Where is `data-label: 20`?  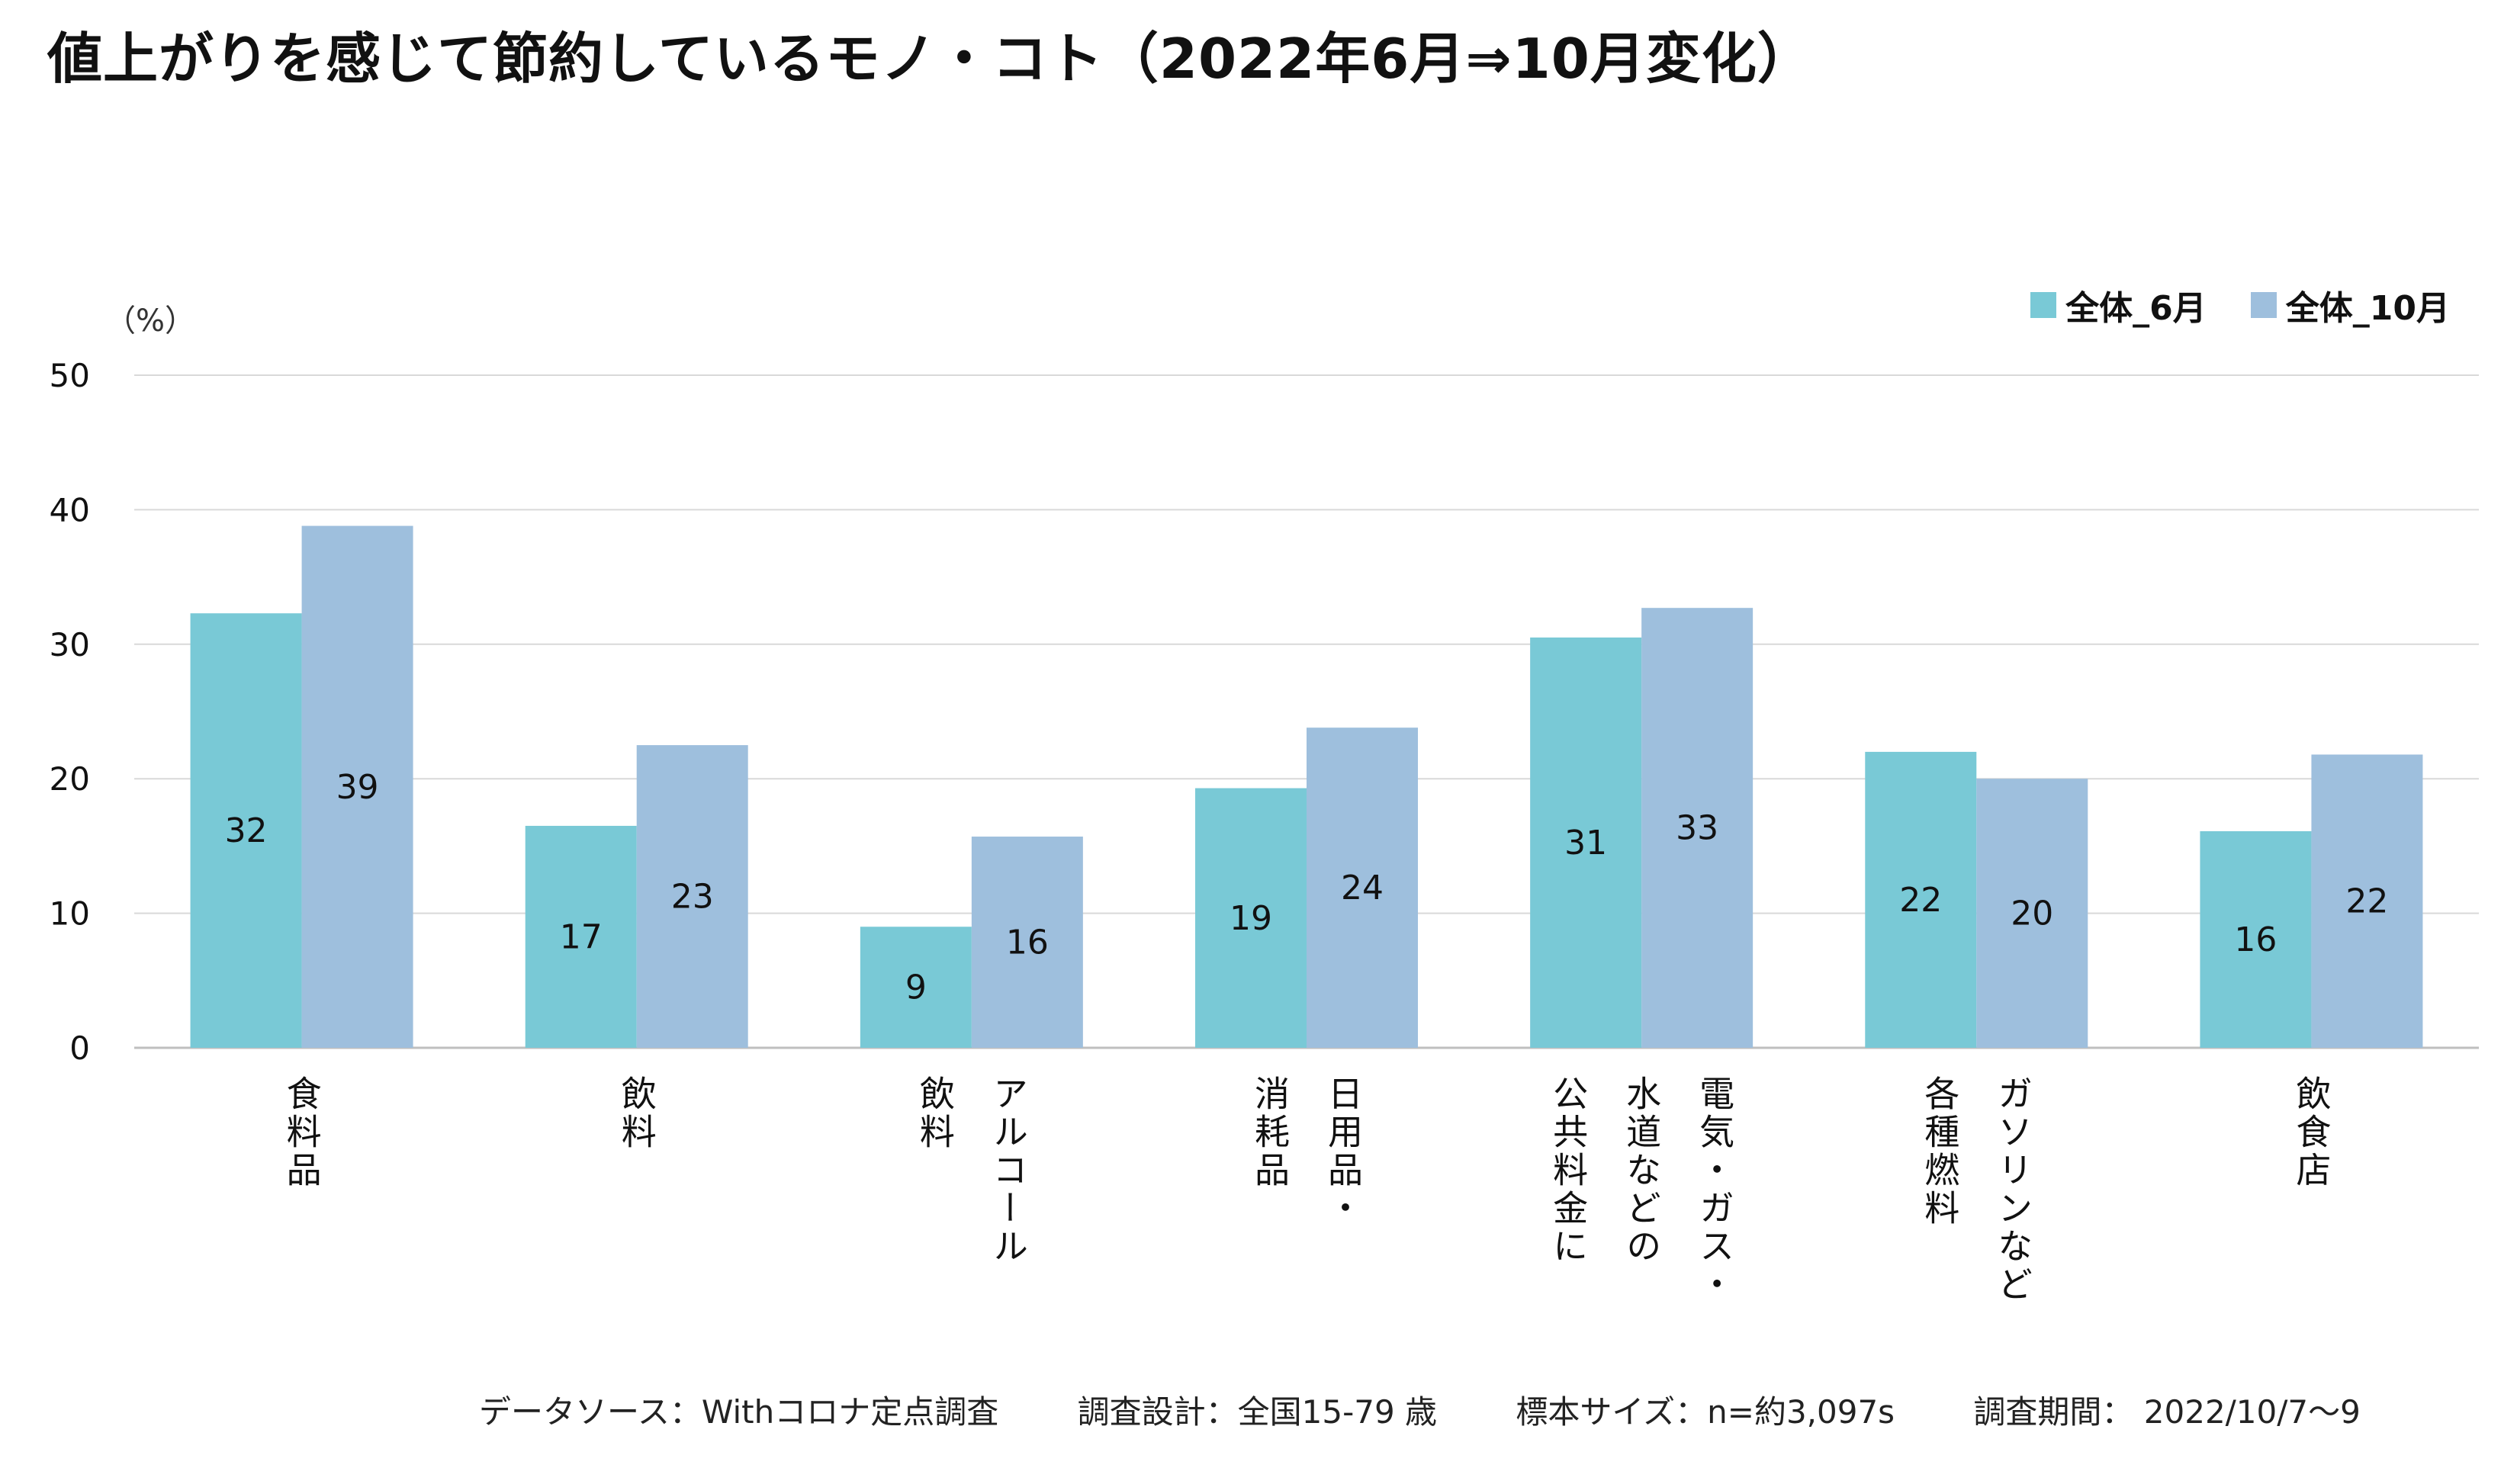 data-label: 20 is located at coordinates (2032, 914).